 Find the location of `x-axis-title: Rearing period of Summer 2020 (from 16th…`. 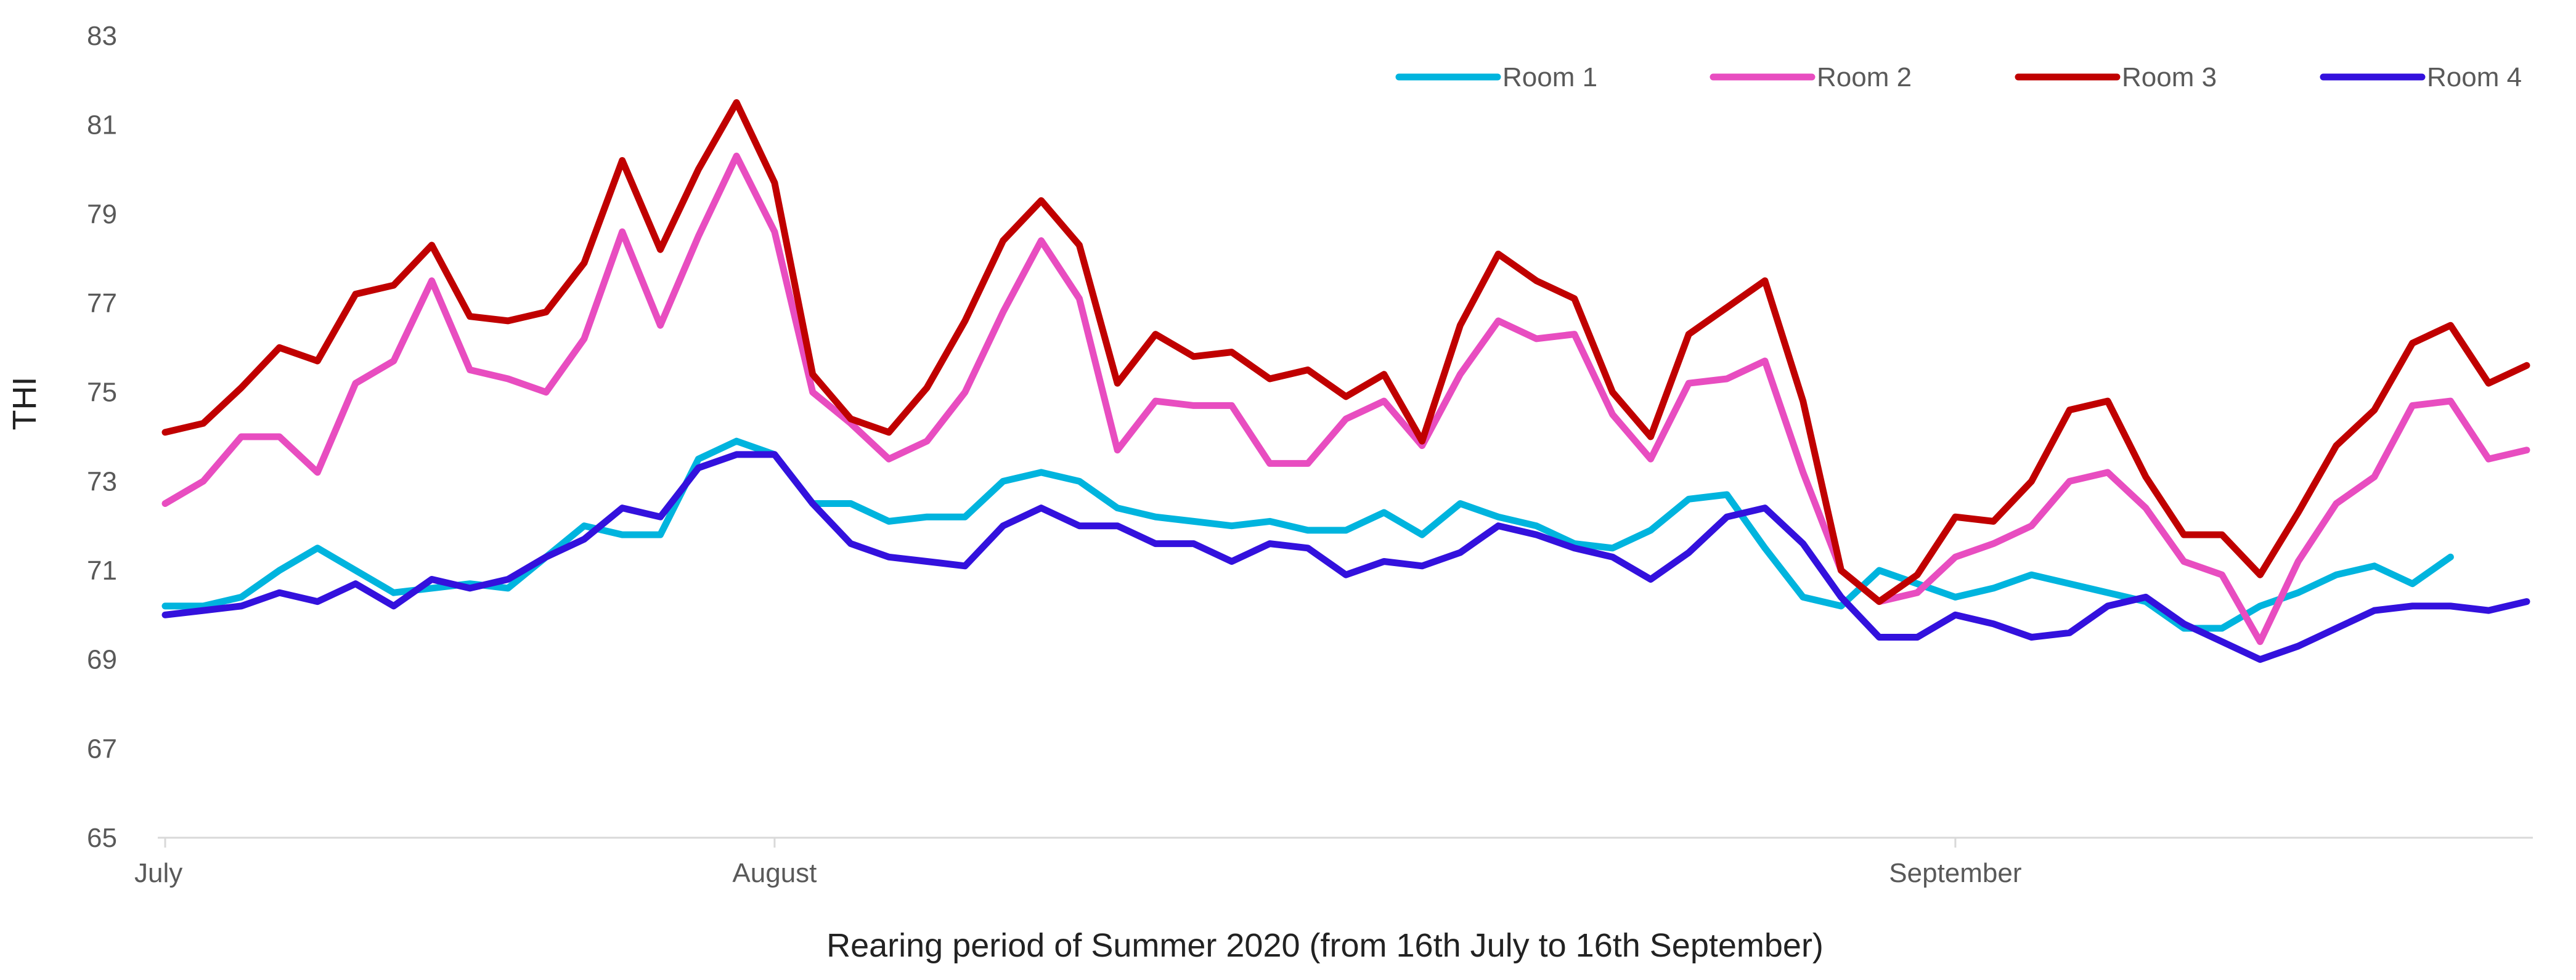

x-axis-title: Rearing period of Summer 2020 (from 16th… is located at coordinates (1325, 946).